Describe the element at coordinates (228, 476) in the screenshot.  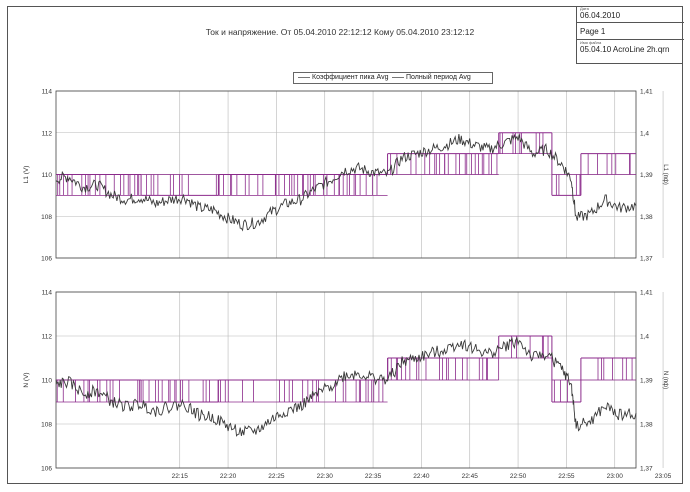
I see `x-tick-label: 22:20` at that location.